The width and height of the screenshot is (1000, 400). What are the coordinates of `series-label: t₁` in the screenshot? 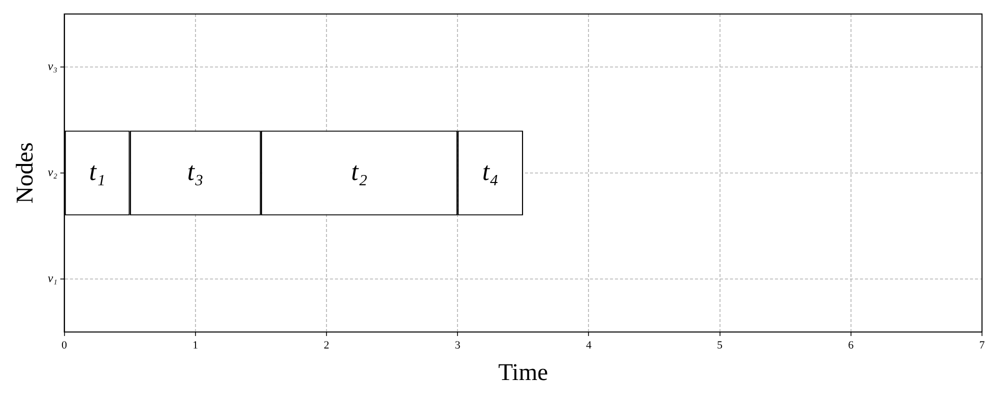 It's located at (97, 171).